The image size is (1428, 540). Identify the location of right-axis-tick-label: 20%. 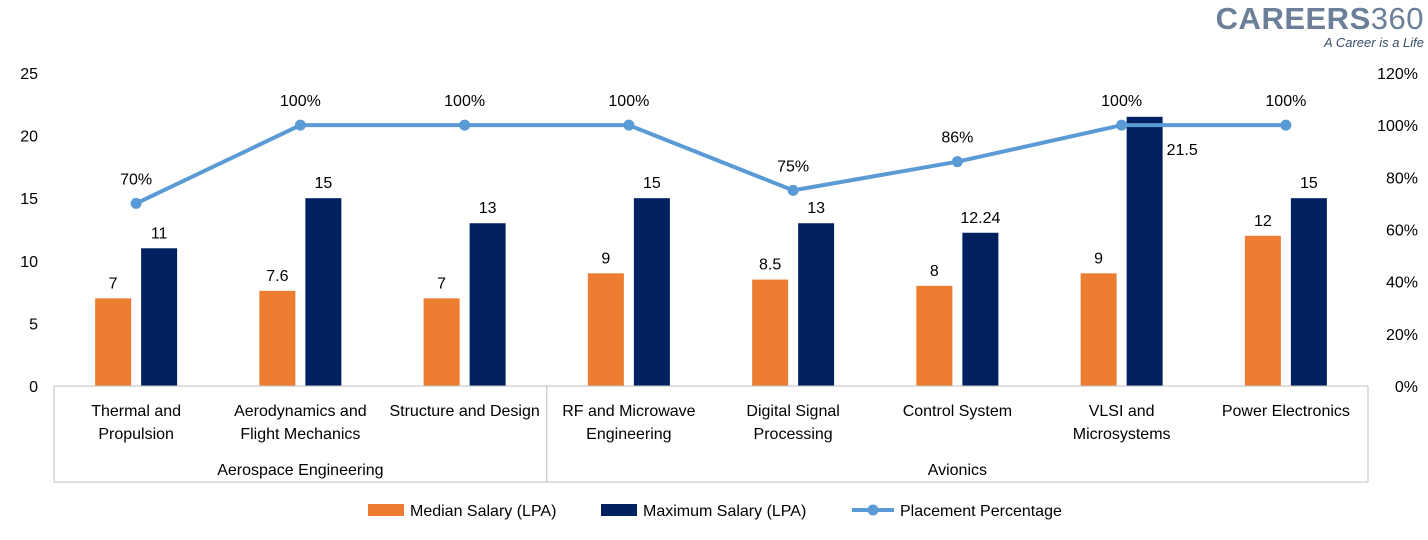
(1402, 335).